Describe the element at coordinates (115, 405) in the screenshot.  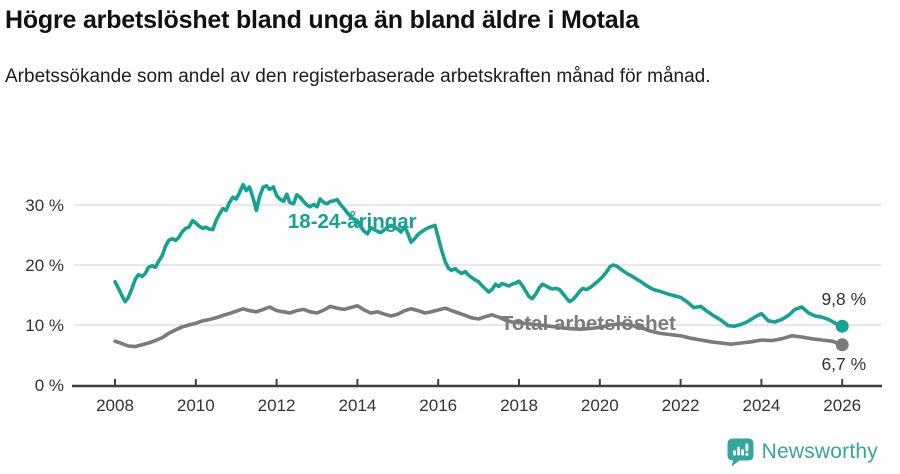
I see `x-axis-tick-label: 2008` at that location.